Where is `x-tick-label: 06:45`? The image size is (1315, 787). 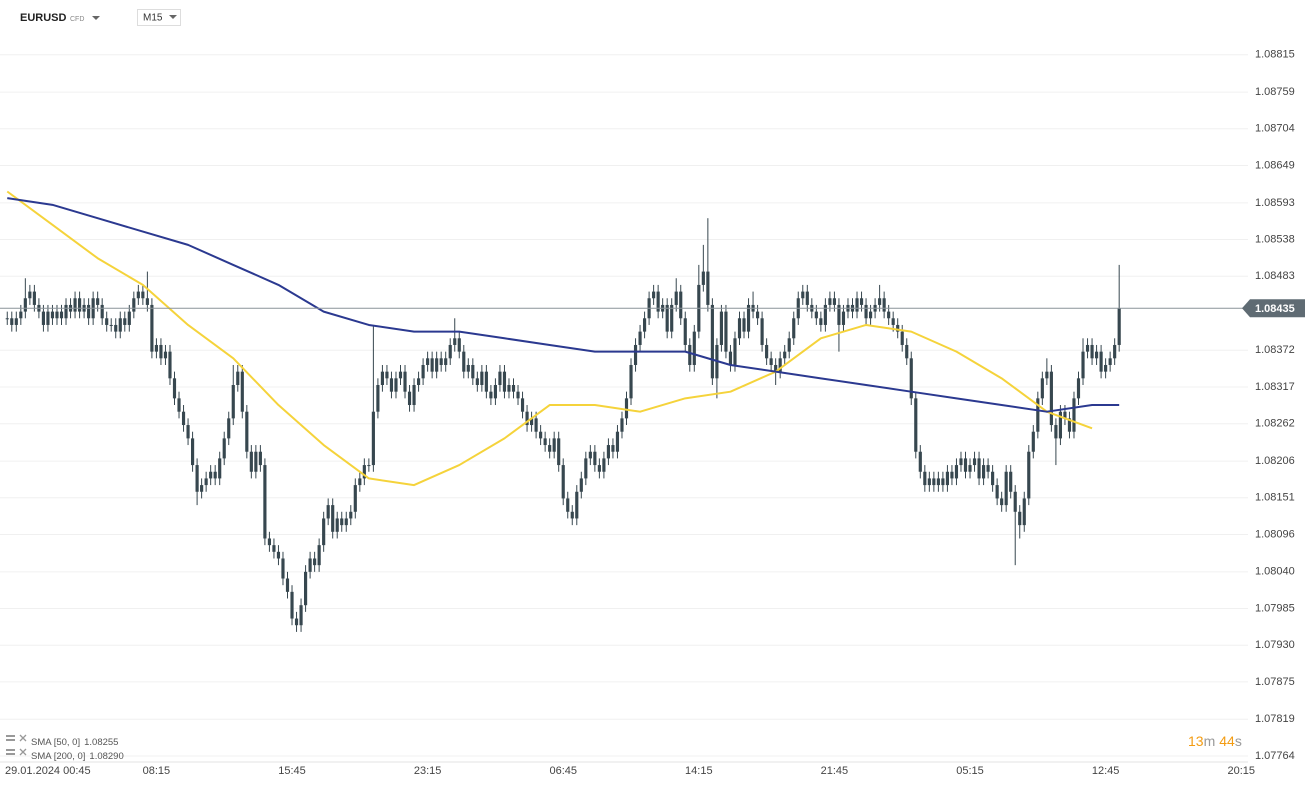
x-tick-label: 06:45 is located at coordinates (563, 771).